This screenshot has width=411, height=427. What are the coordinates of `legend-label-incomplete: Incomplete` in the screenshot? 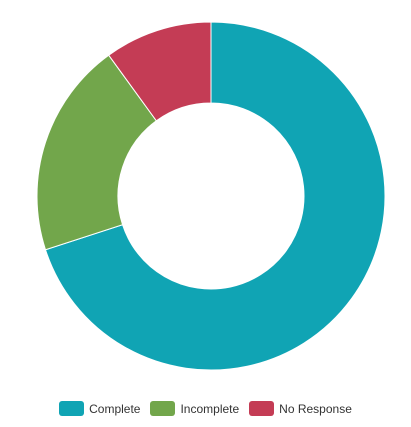 It's located at (210, 408).